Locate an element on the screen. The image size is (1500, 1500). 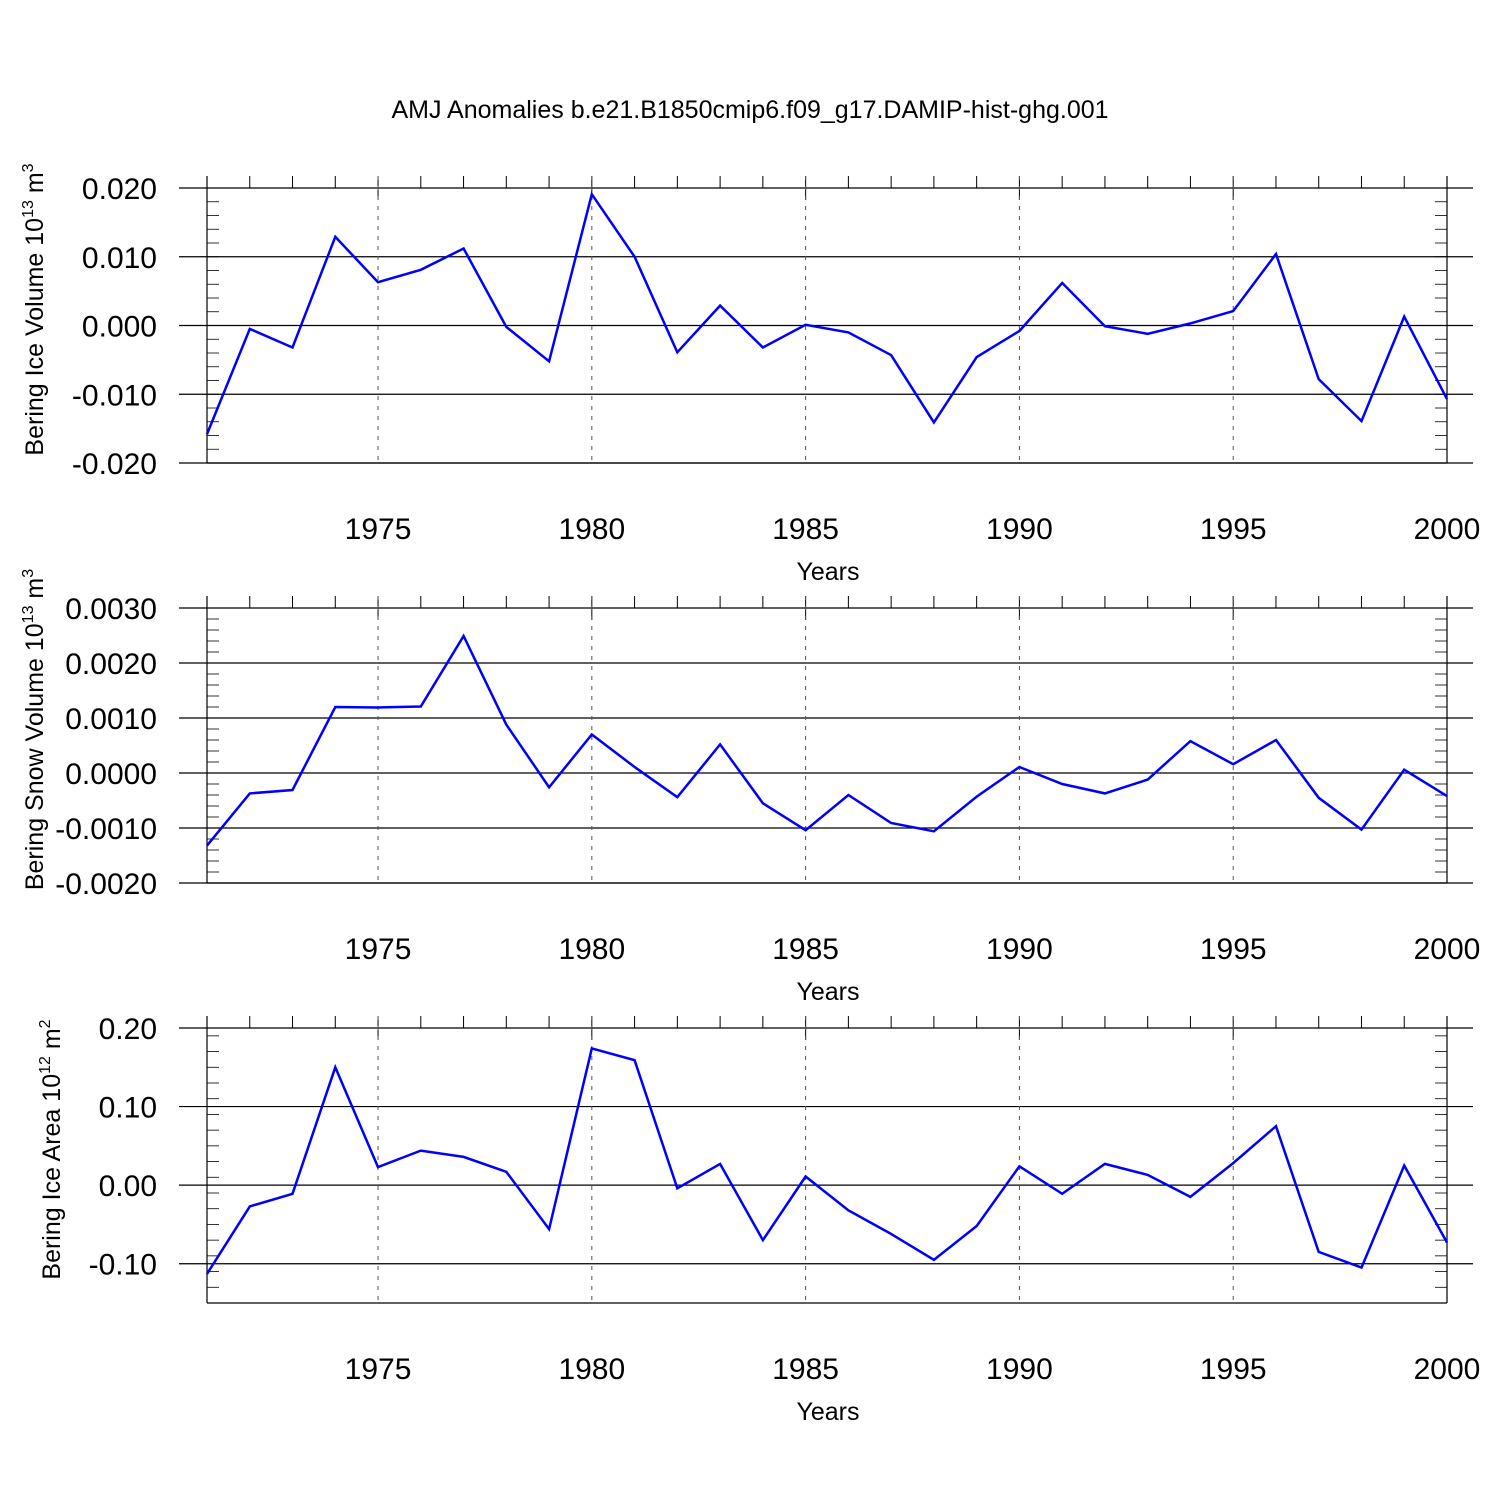
y-tick-label: -0.0020 is located at coordinates (106, 884).